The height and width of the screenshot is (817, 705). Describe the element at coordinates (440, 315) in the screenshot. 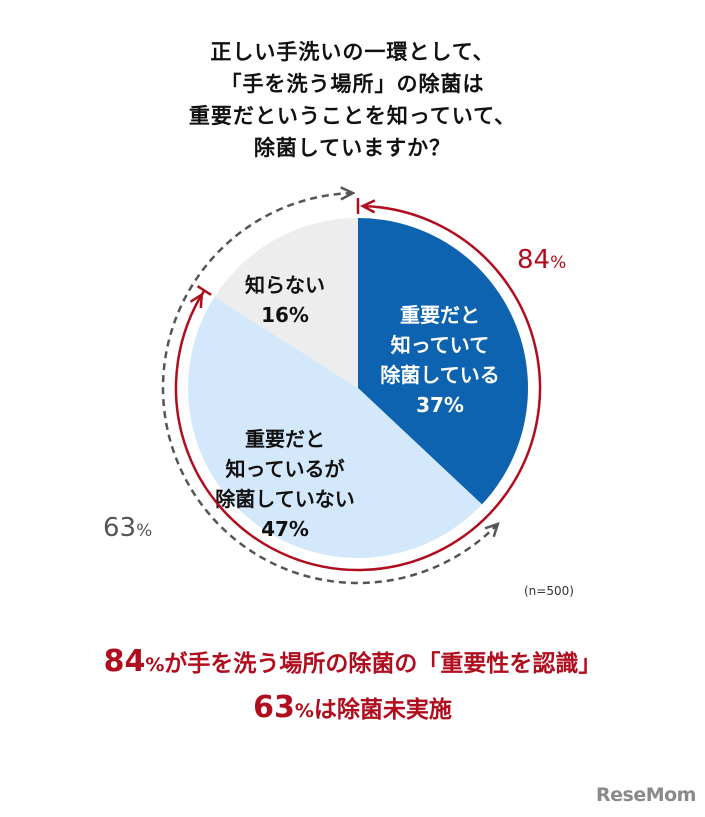

I see `slice-1-label-1: 重要だと` at that location.